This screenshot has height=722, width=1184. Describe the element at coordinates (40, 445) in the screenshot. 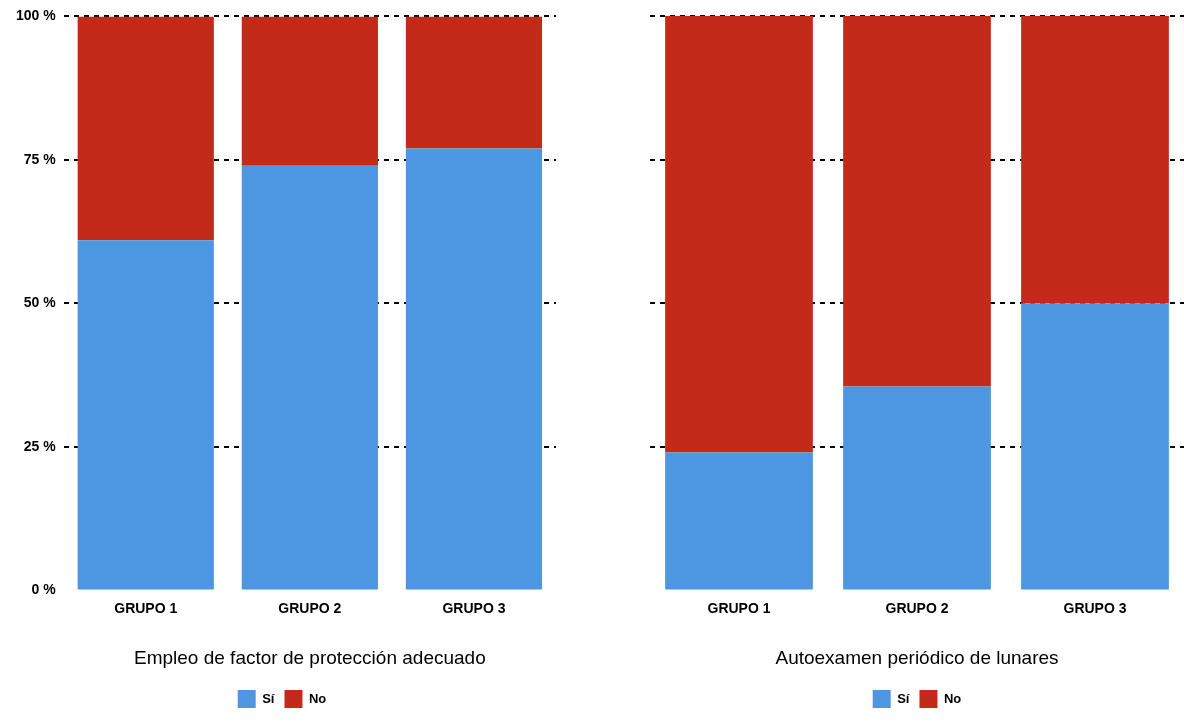

I see `y-tick-label: 25 %` at that location.